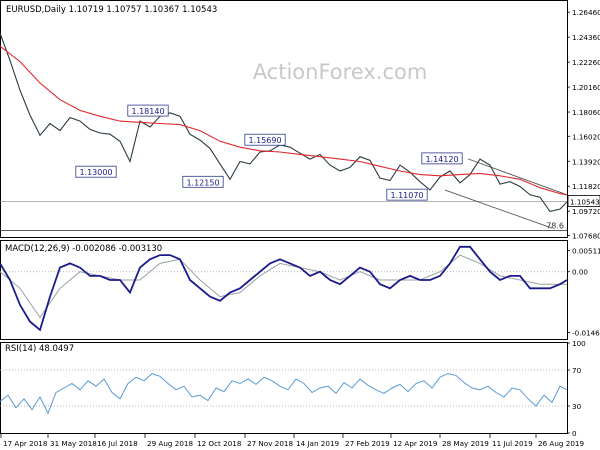  What do you see at coordinates (555, 225) in the screenshot?
I see `fib-label: 78.6` at bounding box center [555, 225].